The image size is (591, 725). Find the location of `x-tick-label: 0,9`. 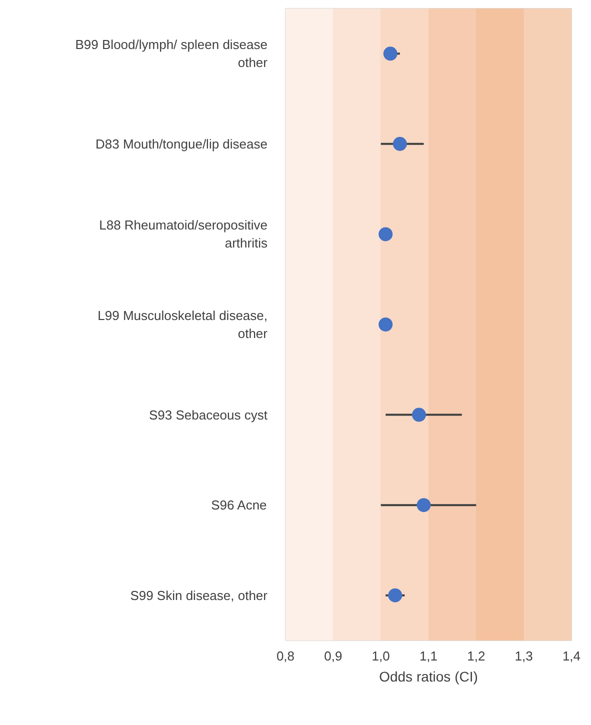

x-tick-label: 0,9 is located at coordinates (333, 656).